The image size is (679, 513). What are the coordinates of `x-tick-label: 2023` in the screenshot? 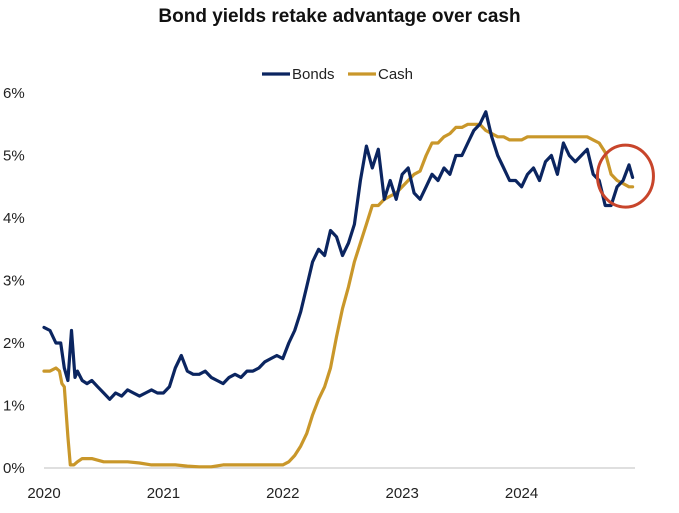 It's located at (401, 493).